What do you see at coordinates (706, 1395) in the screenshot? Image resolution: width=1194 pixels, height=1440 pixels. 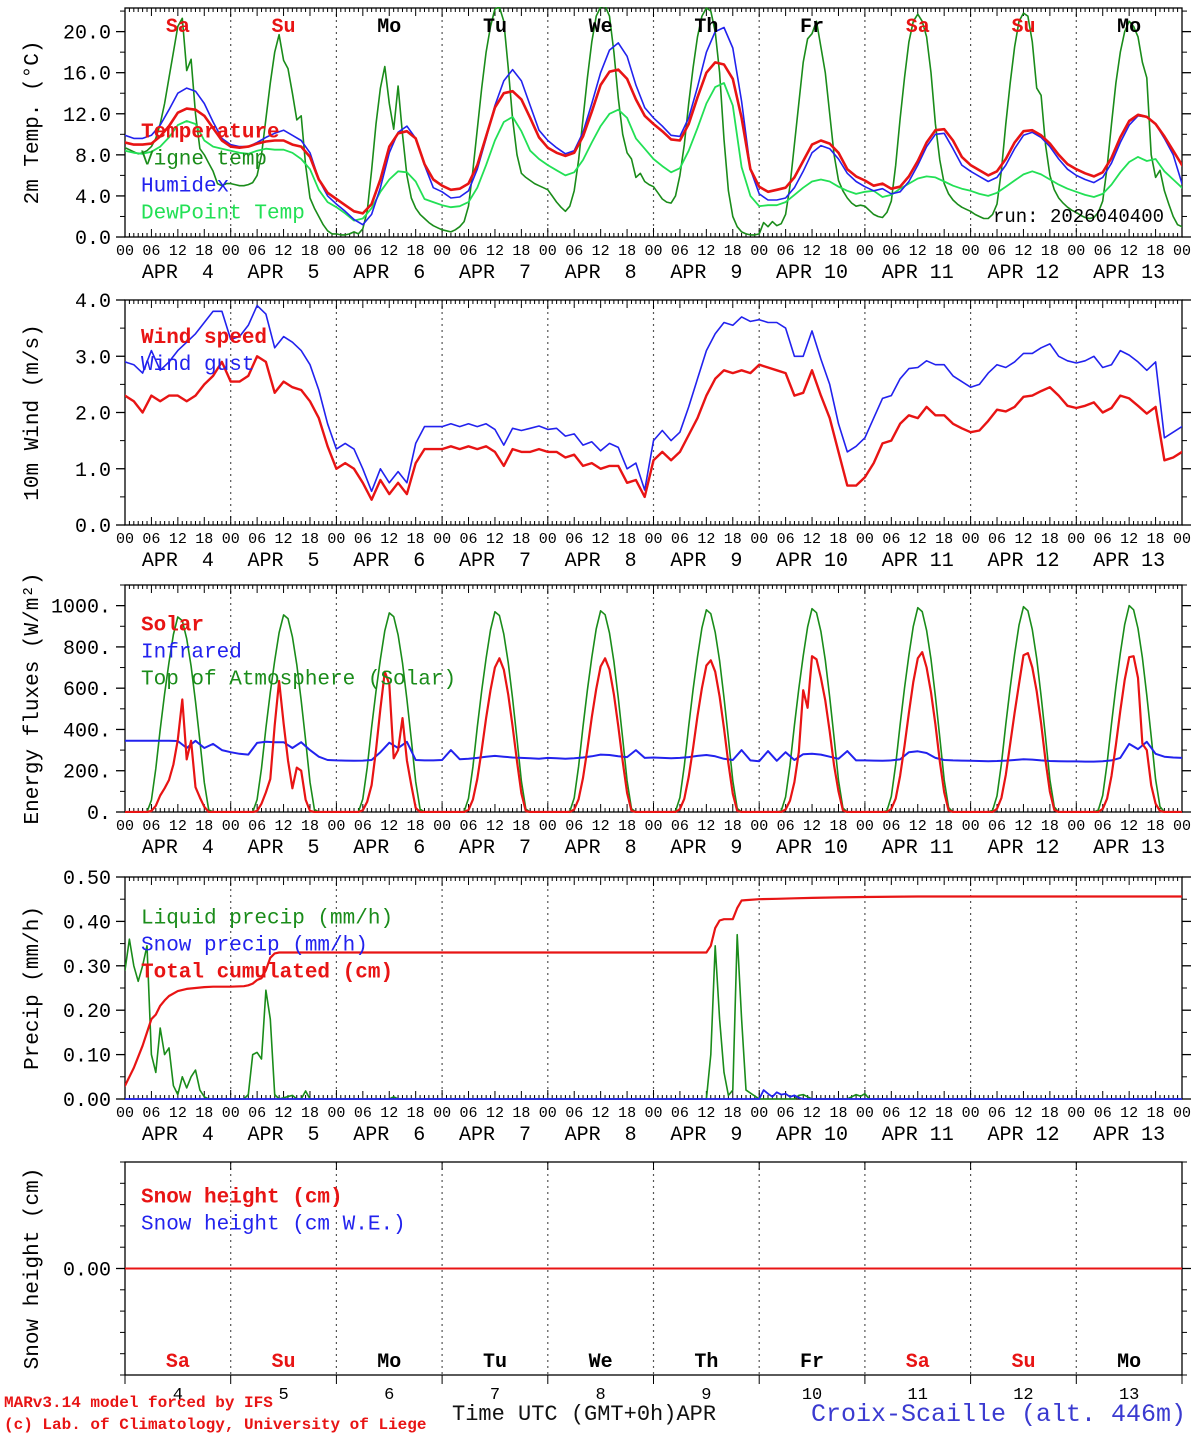 I see `day-number: 9` at bounding box center [706, 1395].